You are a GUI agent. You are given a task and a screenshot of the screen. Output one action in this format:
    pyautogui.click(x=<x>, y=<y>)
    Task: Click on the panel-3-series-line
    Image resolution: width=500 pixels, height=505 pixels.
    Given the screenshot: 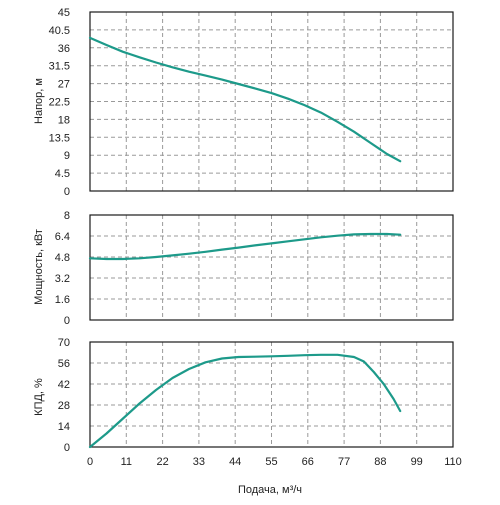 What is the action you would take?
    pyautogui.click(x=245, y=401)
    